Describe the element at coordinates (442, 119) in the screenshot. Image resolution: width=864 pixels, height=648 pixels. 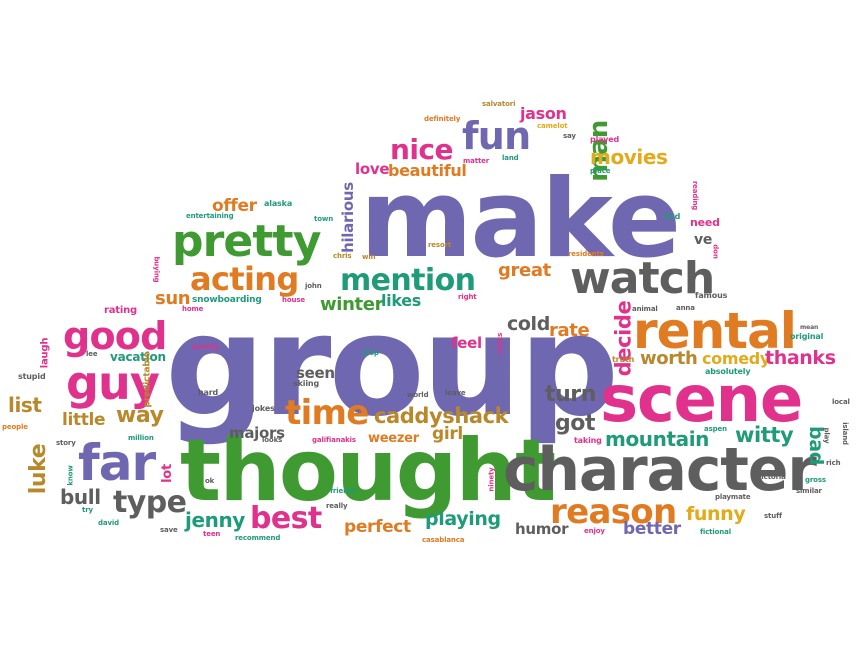
I see `word: definitely` at that location.